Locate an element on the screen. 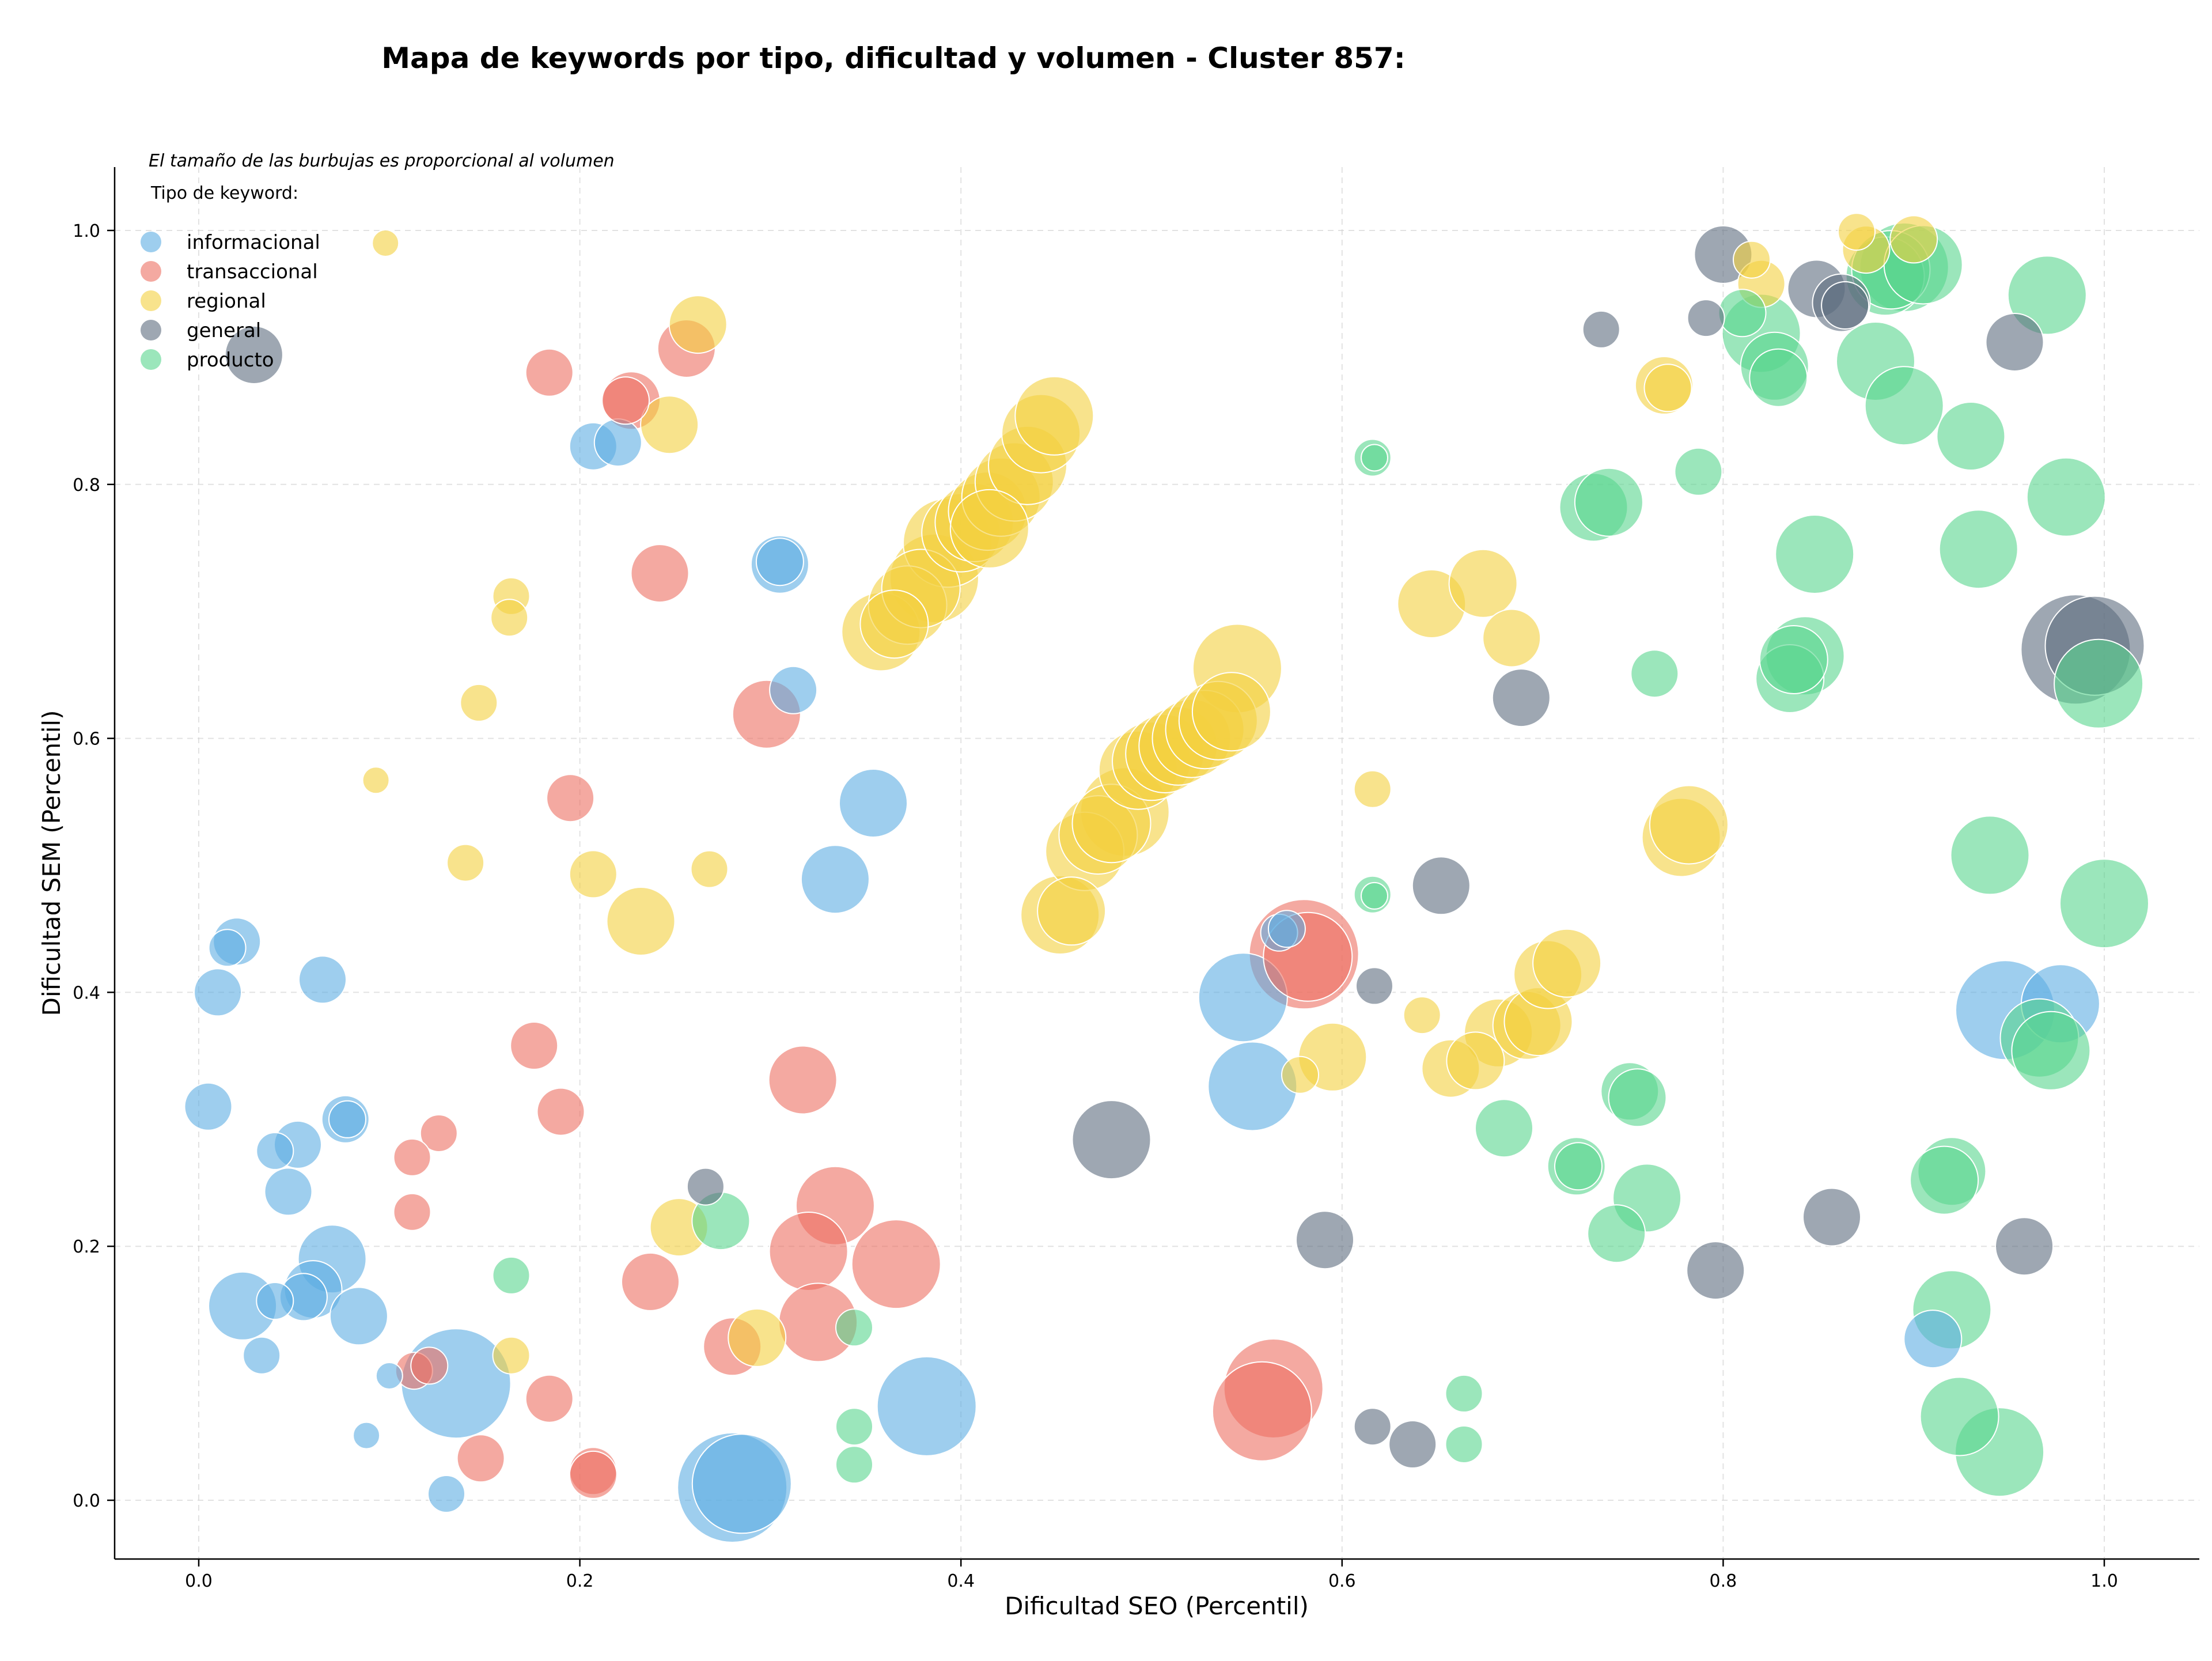 The width and height of the screenshot is (2212, 1661). x-axis-label: Dificultad SEO (Percentil) is located at coordinates (1157, 1606).